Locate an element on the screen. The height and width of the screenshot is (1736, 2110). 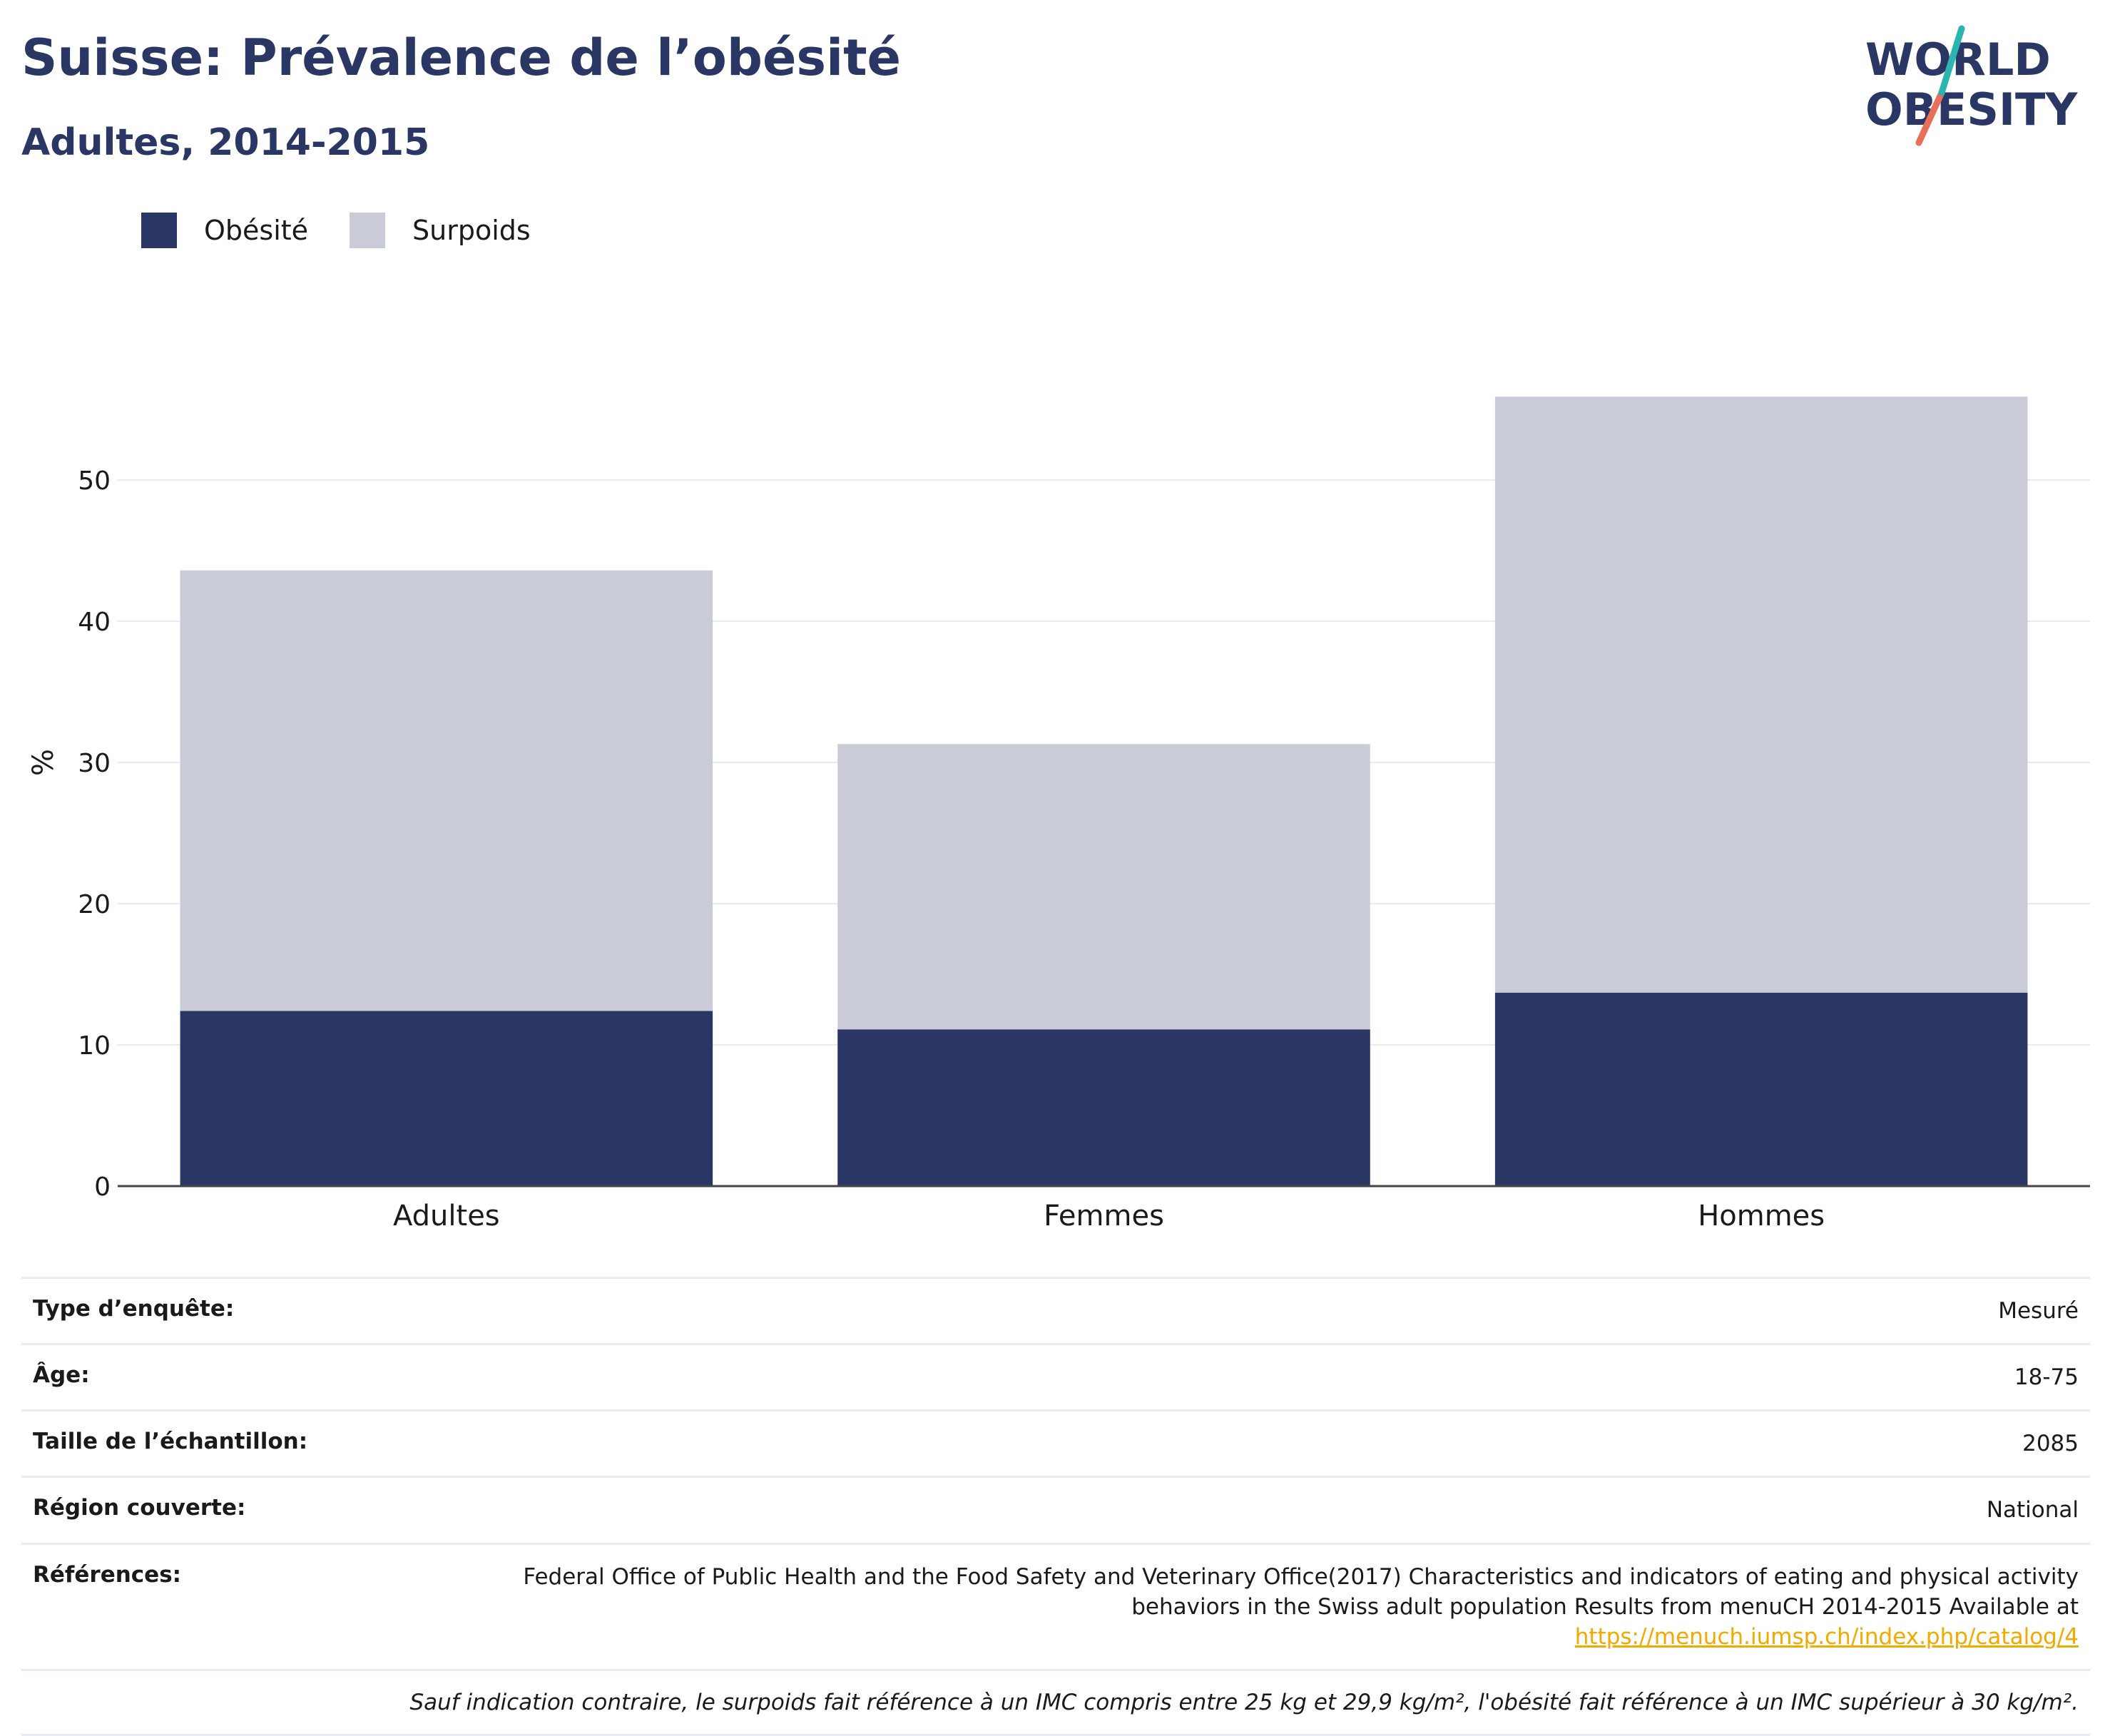
info-row-age: Âge: 18-75 is located at coordinates (1055, 1376).